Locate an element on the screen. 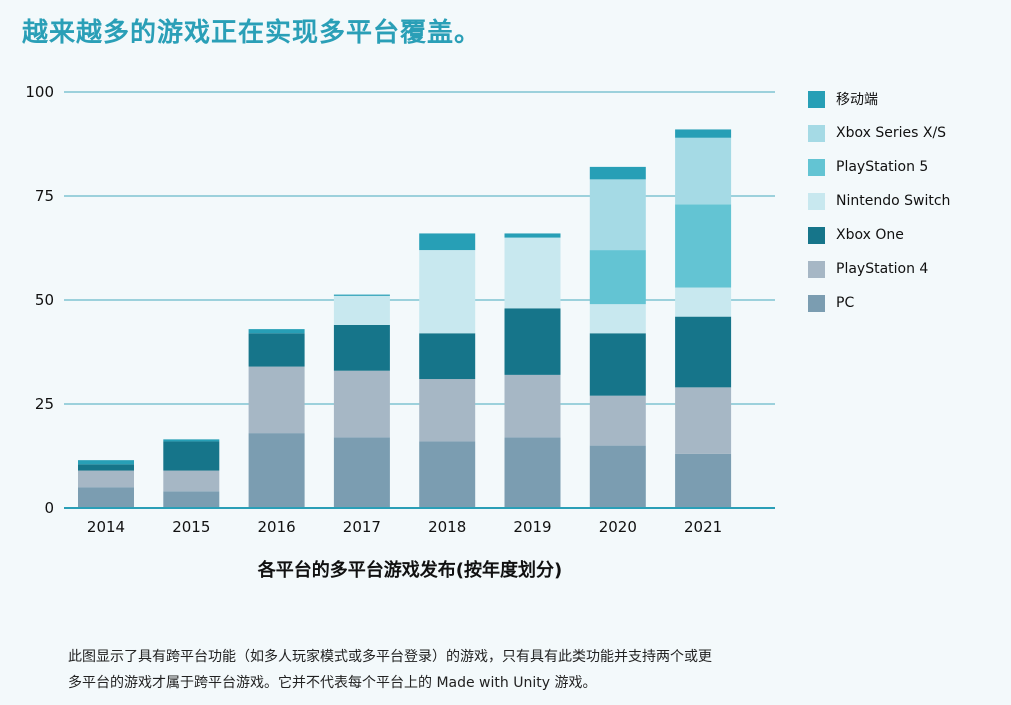  y-tick-label: 50 is located at coordinates (44, 300).